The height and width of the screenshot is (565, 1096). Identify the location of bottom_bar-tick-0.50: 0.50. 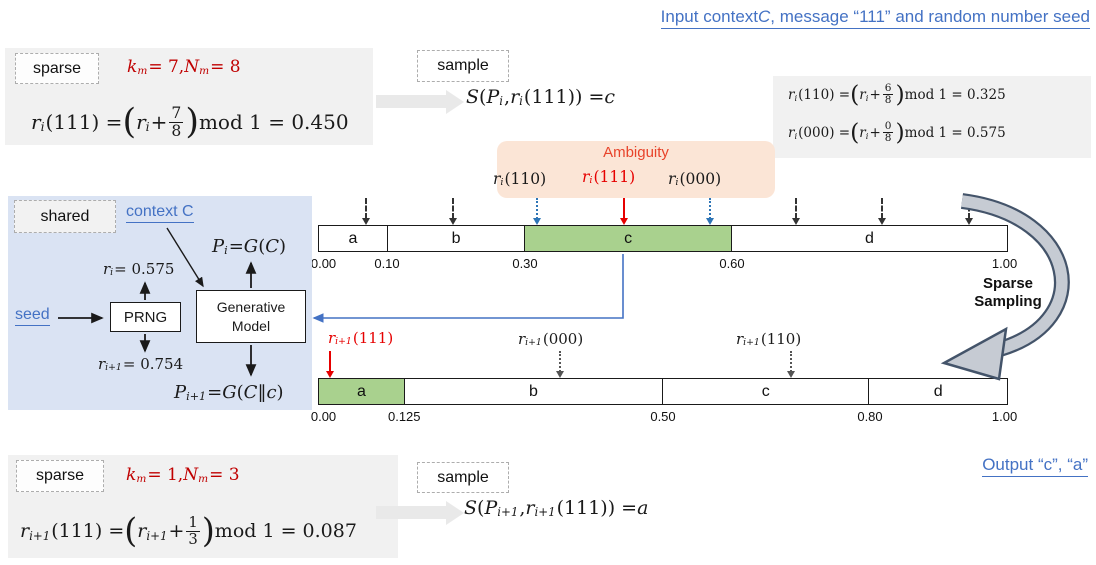
(663, 416).